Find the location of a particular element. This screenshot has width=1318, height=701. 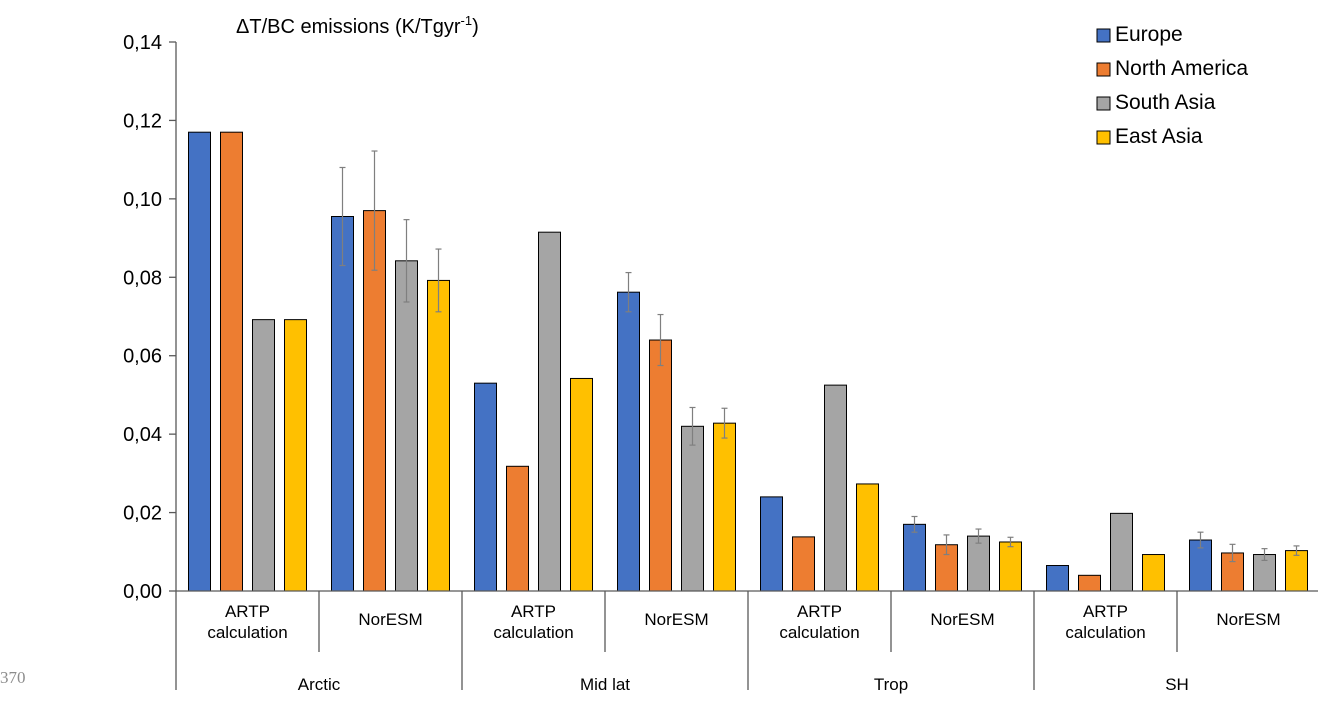

chart-title-suffix: ) is located at coordinates (475, 27).